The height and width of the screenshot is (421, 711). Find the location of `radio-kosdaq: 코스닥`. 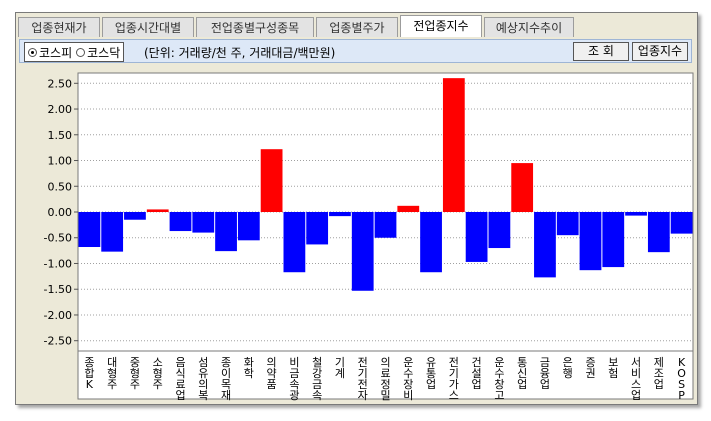

radio-kosdaq: 코스닥 is located at coordinates (98, 52).